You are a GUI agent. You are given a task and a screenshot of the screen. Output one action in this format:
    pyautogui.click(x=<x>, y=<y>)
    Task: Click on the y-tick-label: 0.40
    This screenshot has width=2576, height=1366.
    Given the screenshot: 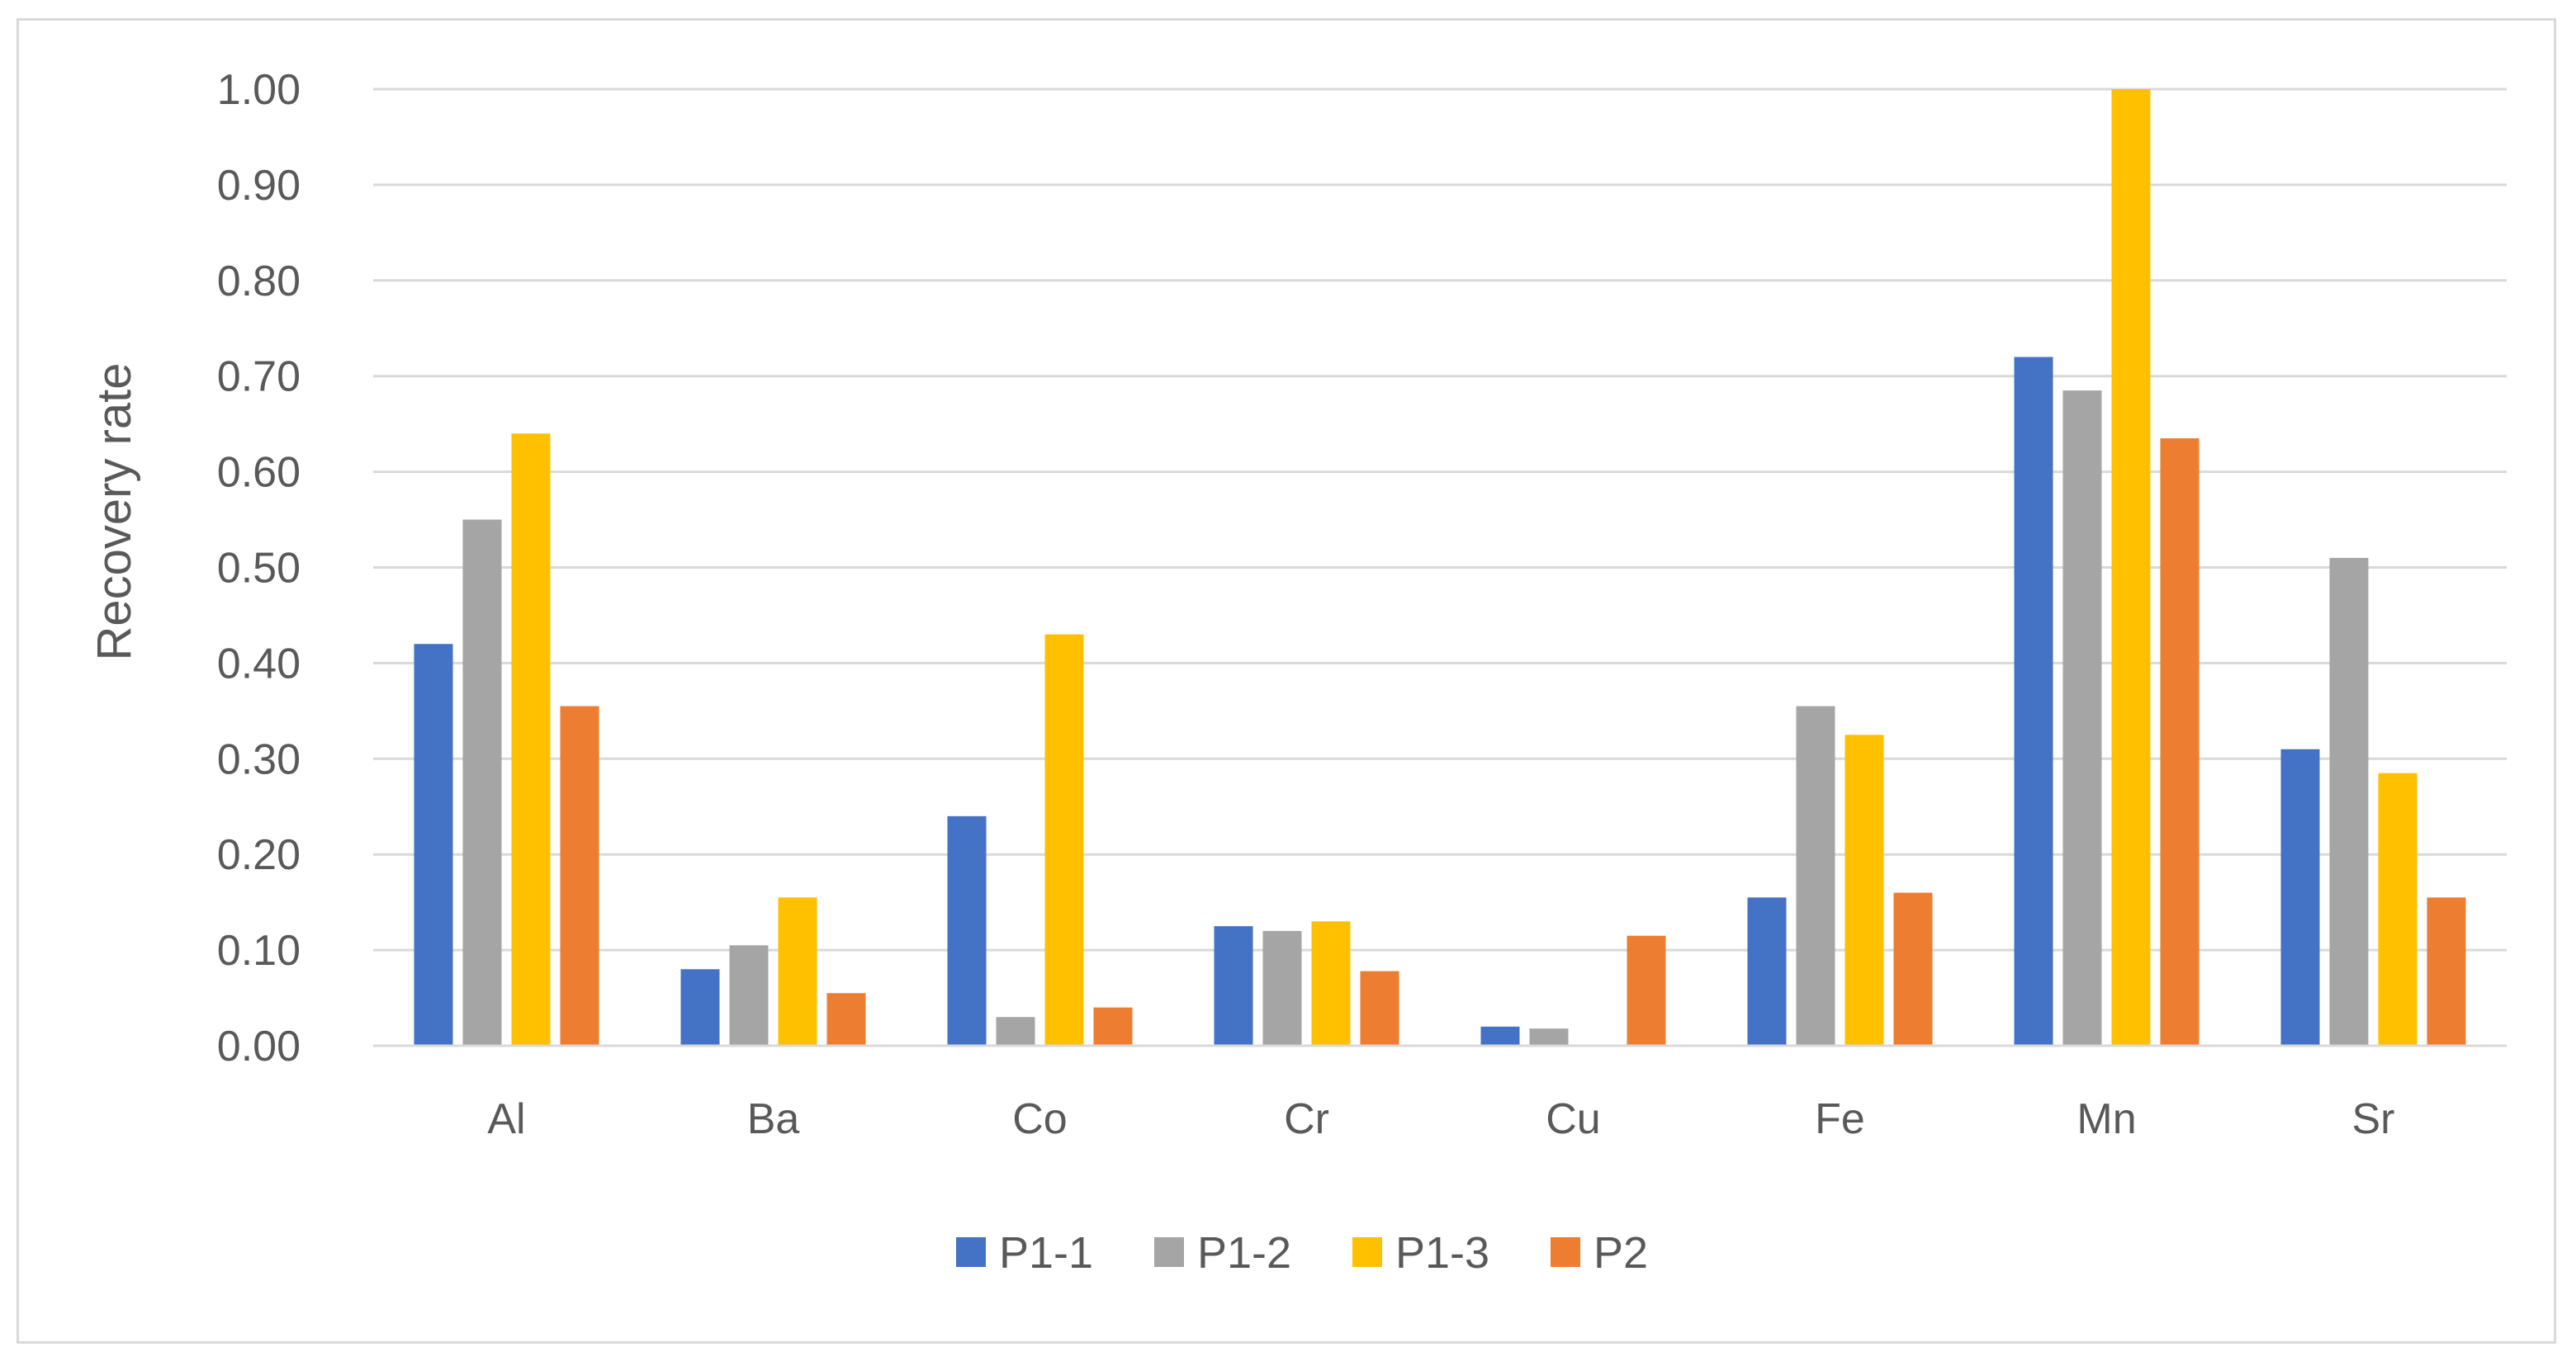 What is the action you would take?
    pyautogui.click(x=259, y=664)
    